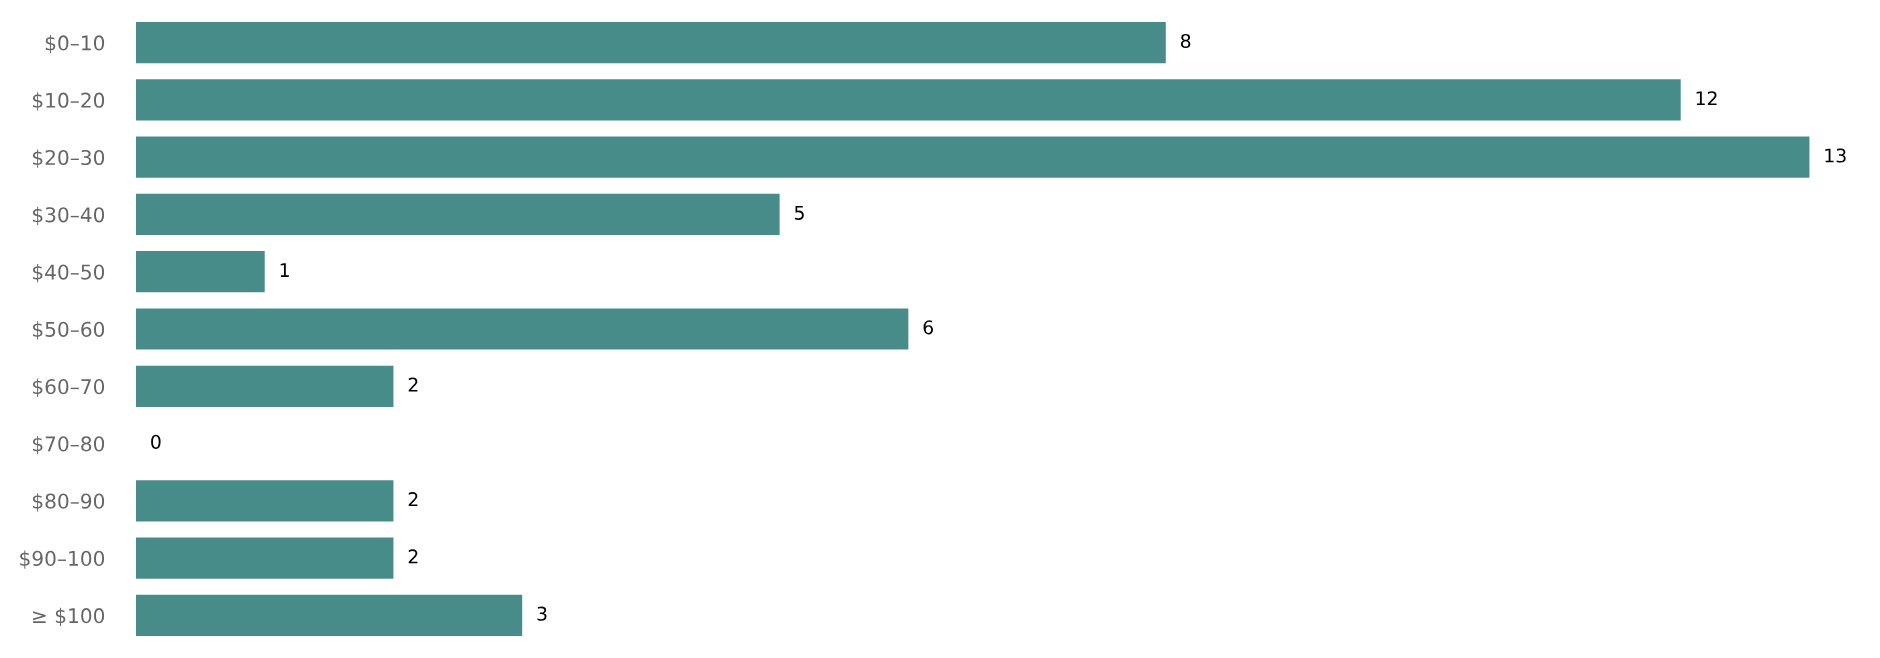 The width and height of the screenshot is (1880, 658). Describe the element at coordinates (75, 44) in the screenshot. I see `y-tick-label: $0–10` at that location.